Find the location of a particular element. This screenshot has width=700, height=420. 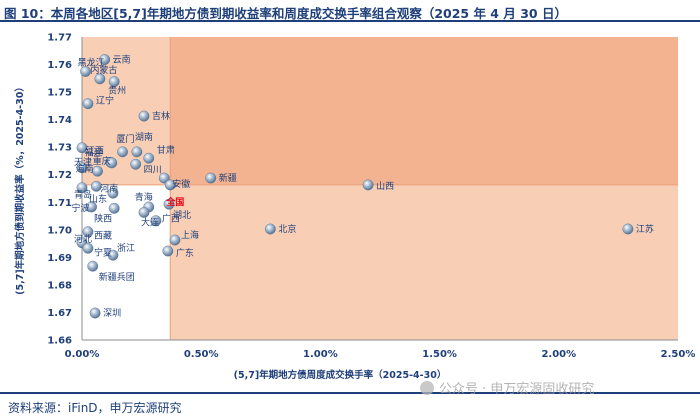

wechat-icon is located at coordinates (427, 388).